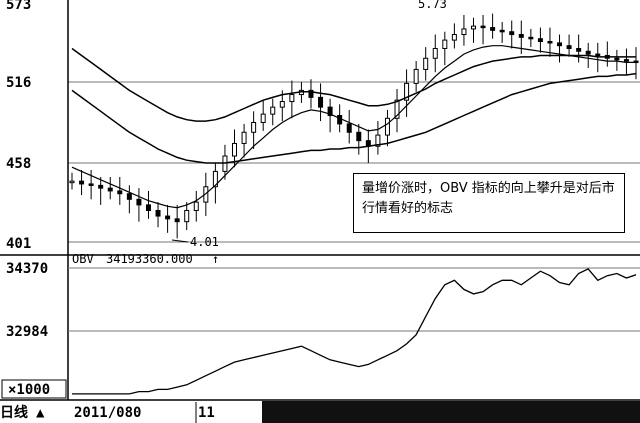 Image resolution: width=640 pixels, height=423 pixels. I want to click on period-label: 日线, so click(14, 412).